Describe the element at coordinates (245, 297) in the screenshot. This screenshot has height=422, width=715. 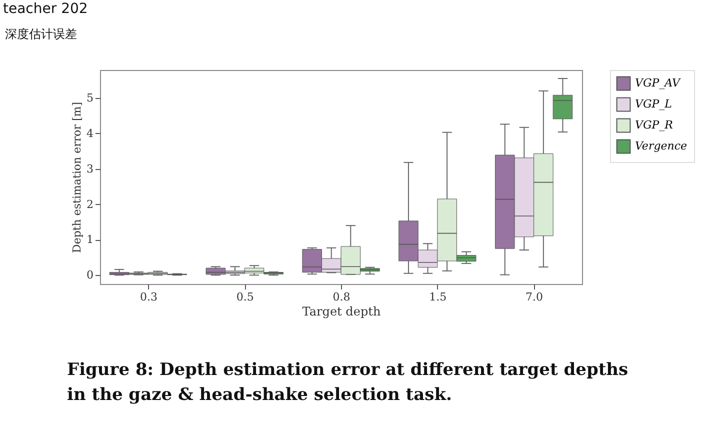
I see `x-tick-label: 0.5` at that location.